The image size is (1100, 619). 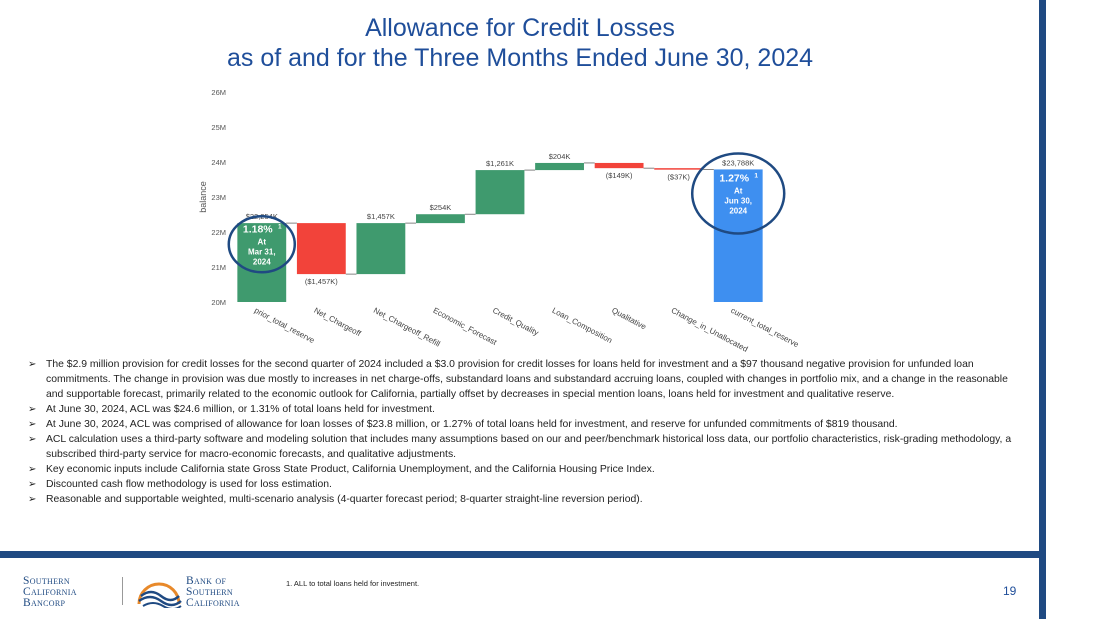 I want to click on callout-date: Mar 31,, so click(x=262, y=251).